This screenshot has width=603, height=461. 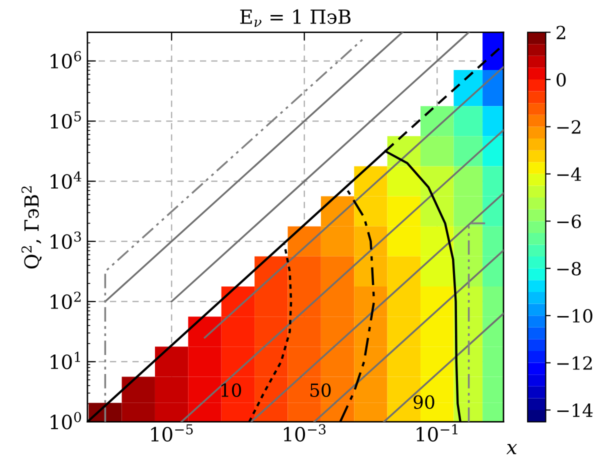 What do you see at coordinates (65, 240) in the screenshot?
I see `y-tick-label: 10$^{3}$` at bounding box center [65, 240].